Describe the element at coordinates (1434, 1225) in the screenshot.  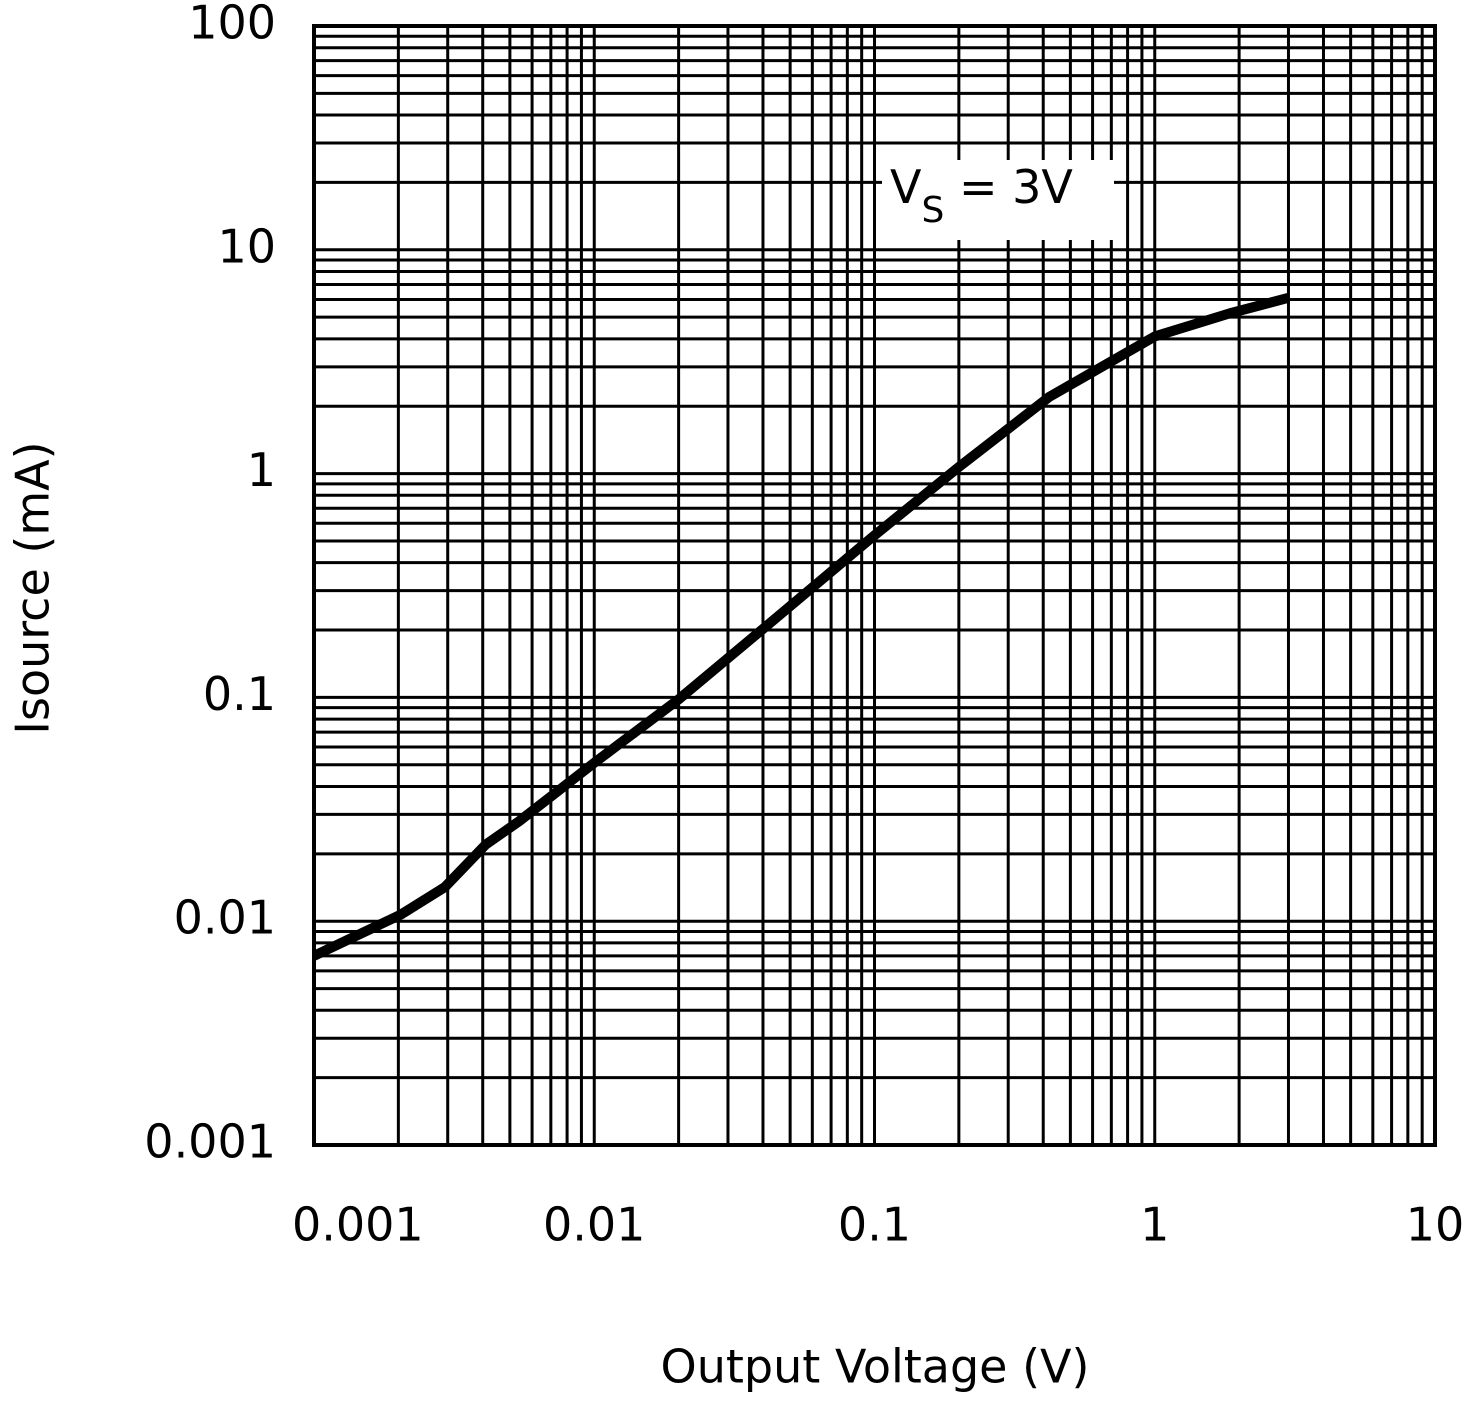
I see `x-tick-label: 10` at that location.